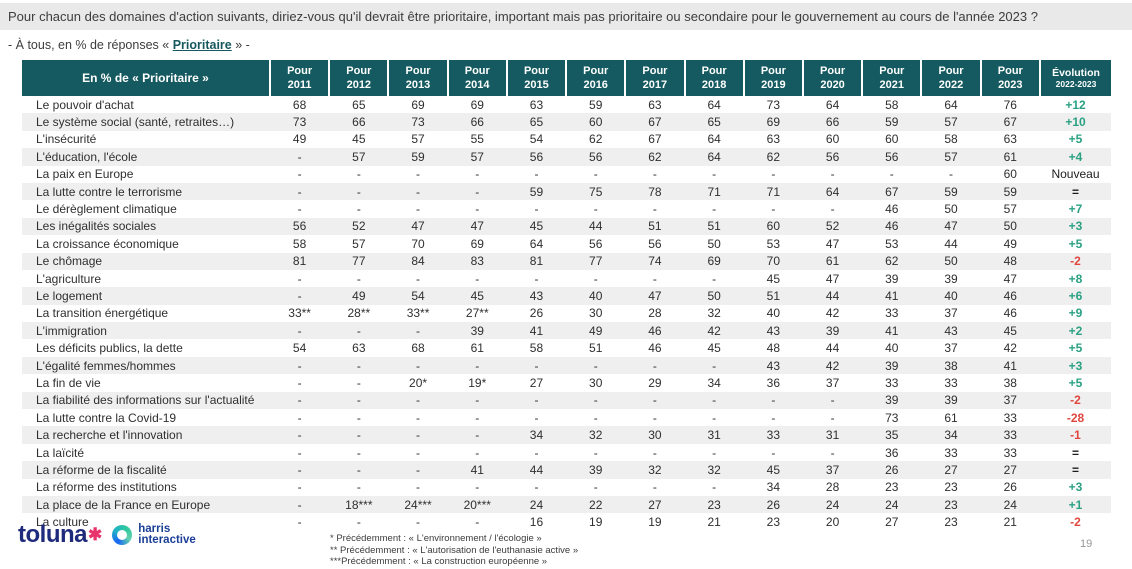  What do you see at coordinates (1075, 156) in the screenshot?
I see `evolution-cell: +4` at bounding box center [1075, 156].